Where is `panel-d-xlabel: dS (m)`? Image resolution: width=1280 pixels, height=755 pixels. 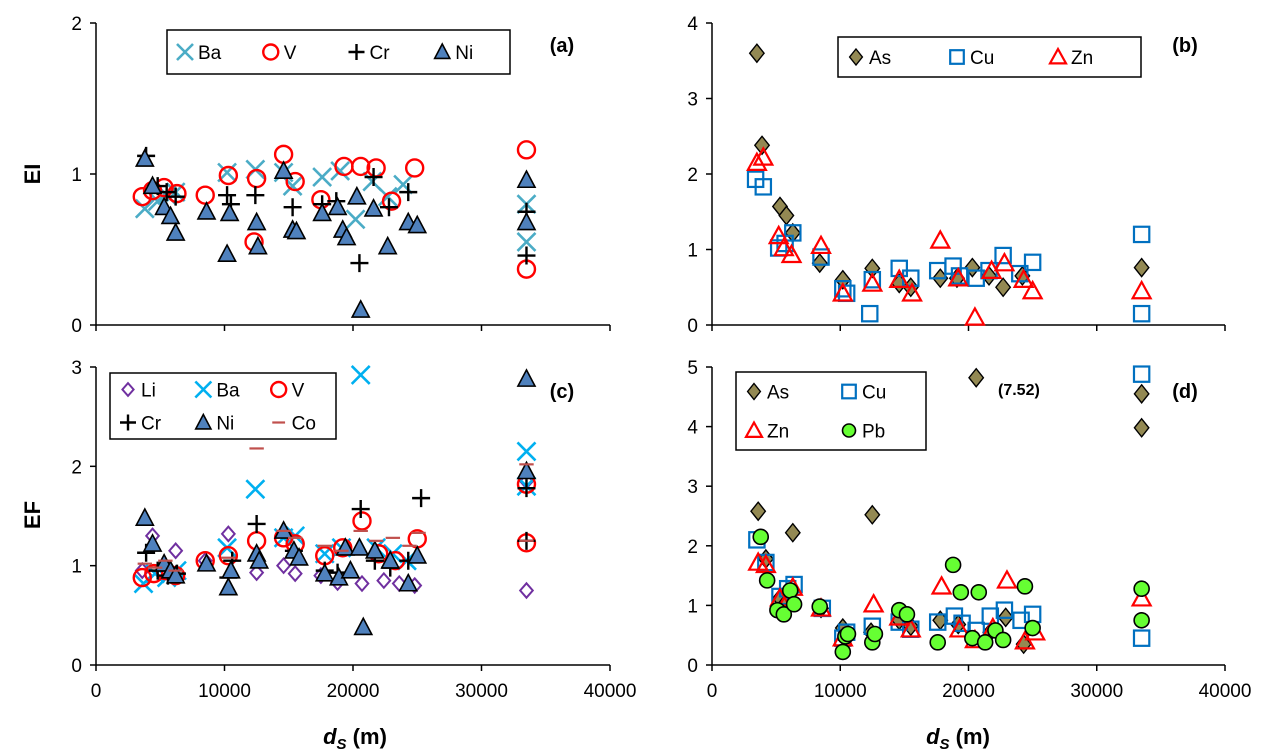
panel-d-xlabel: dS (m) is located at coordinates (958, 738).